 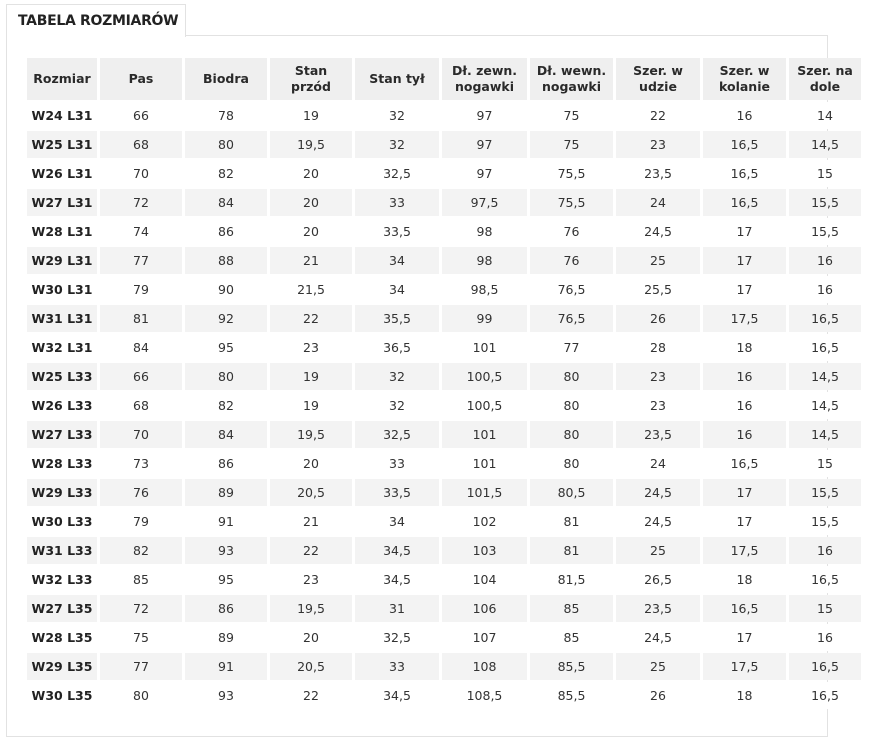 I want to click on column-header: Stan przód, so click(x=311, y=79).